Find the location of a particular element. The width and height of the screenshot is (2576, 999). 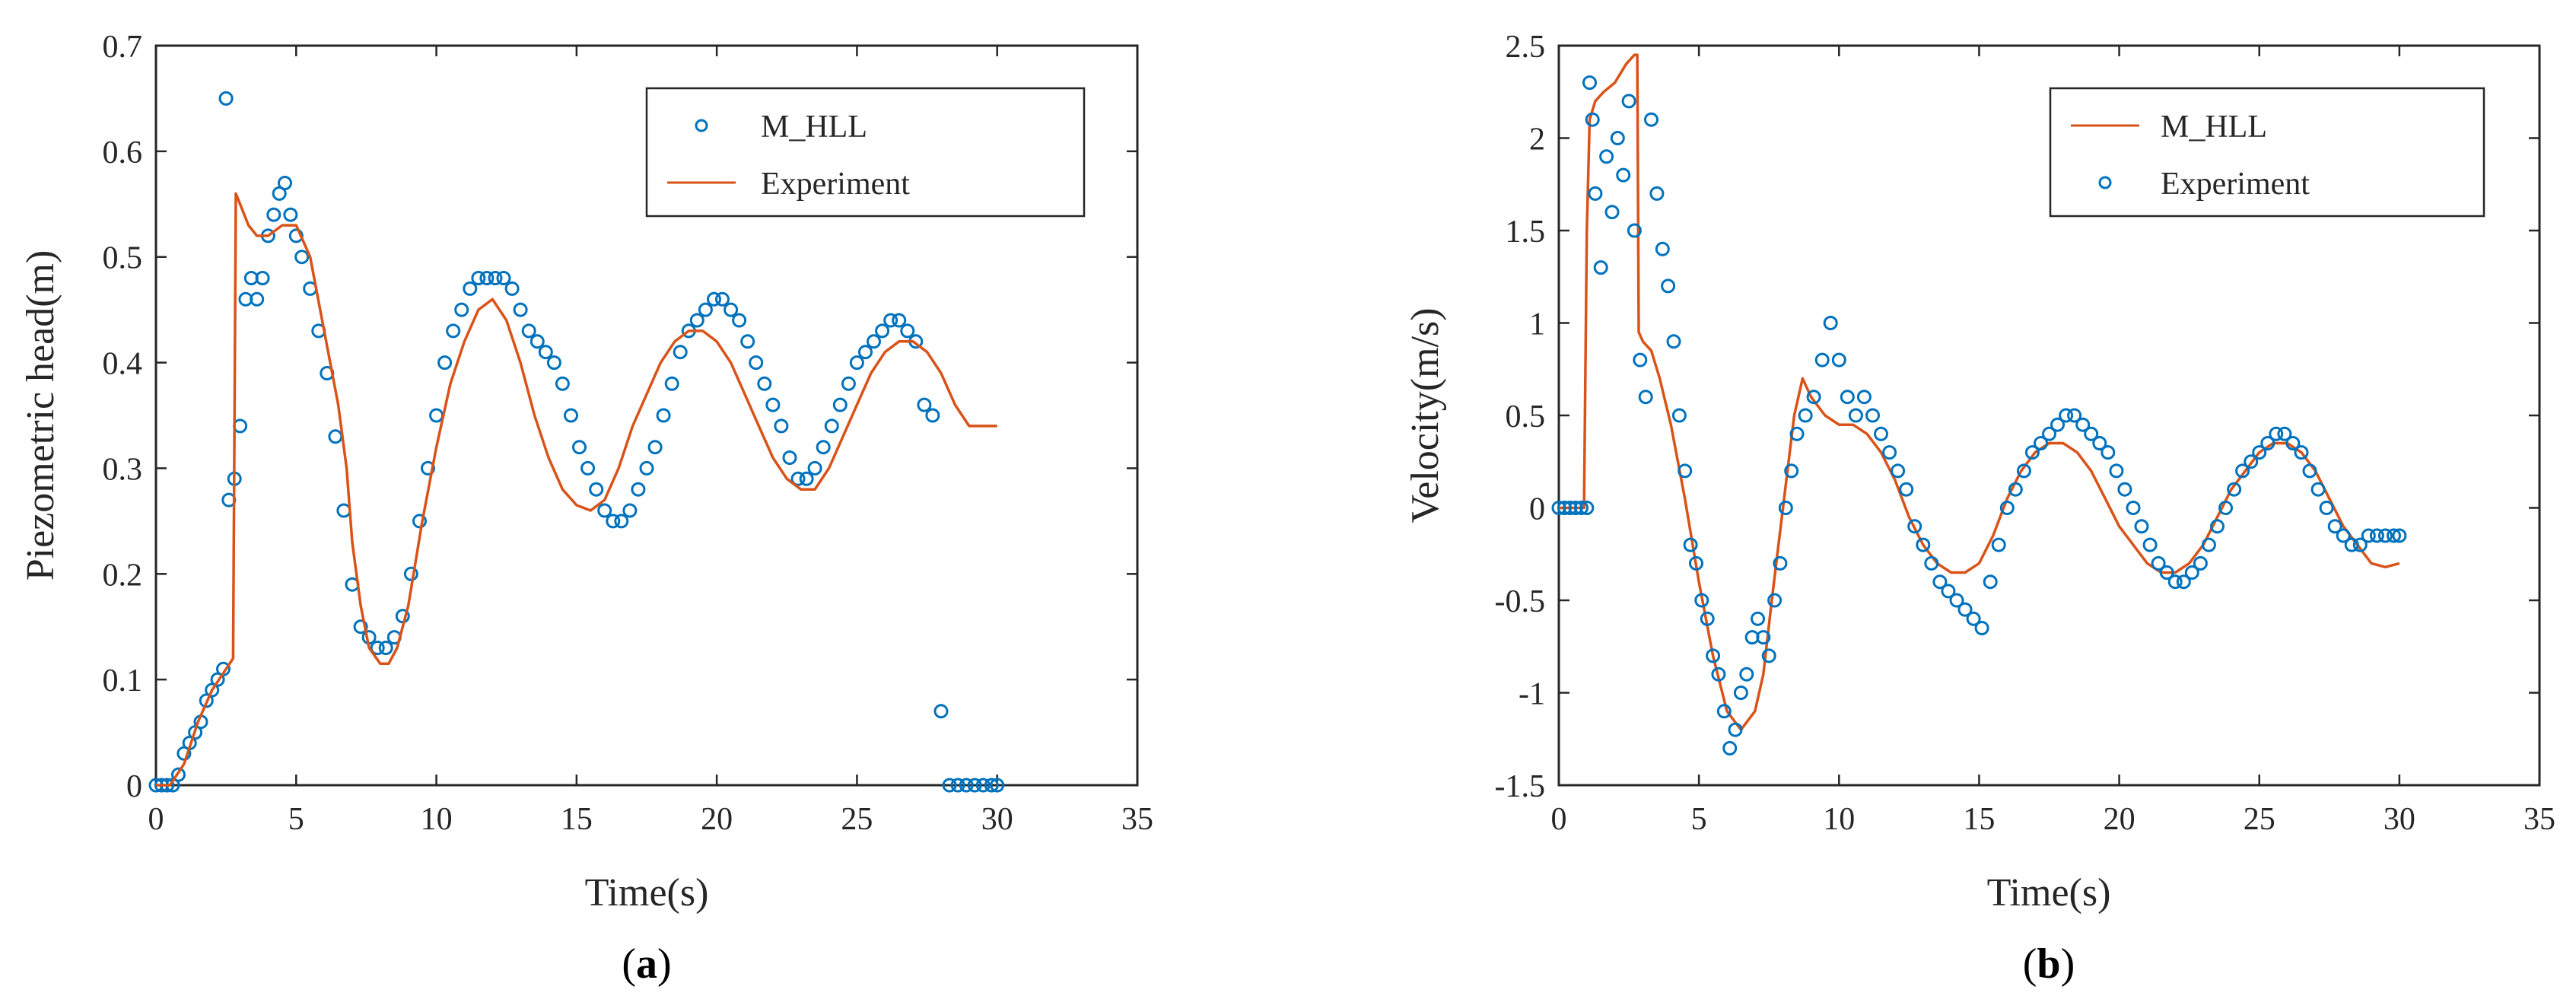

panel-b-y-tick-label: 2.5 is located at coordinates (1526, 47).